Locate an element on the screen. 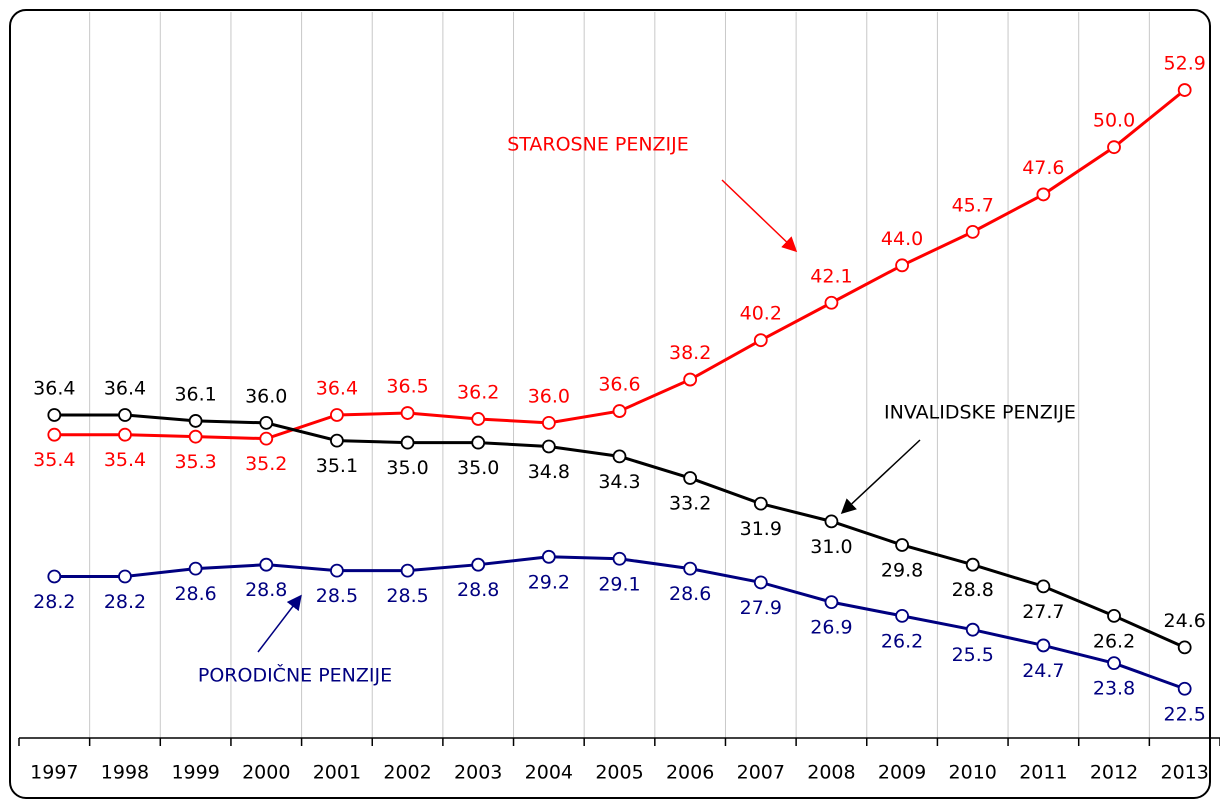  data-label: 38.2 is located at coordinates (690, 353).